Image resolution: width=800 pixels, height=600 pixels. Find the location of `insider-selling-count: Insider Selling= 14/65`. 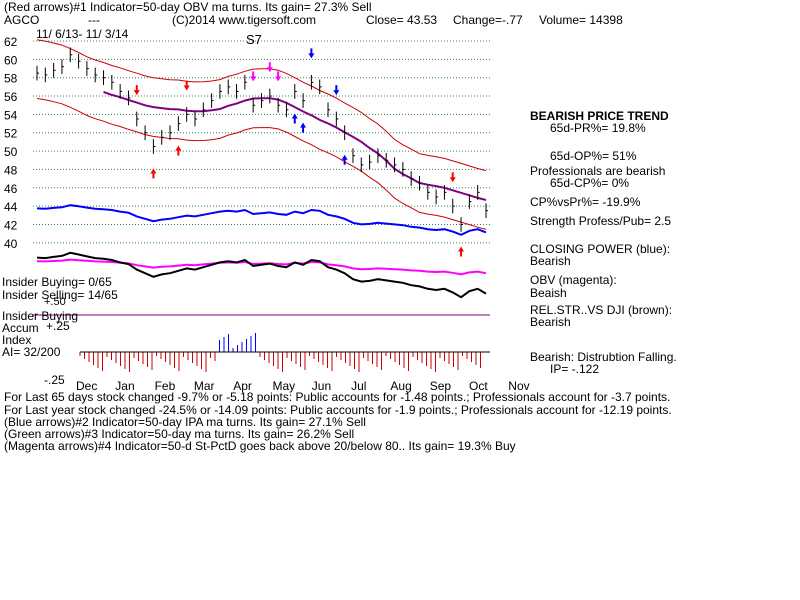

insider-selling-count: Insider Selling= 14/65 is located at coordinates (60, 295).